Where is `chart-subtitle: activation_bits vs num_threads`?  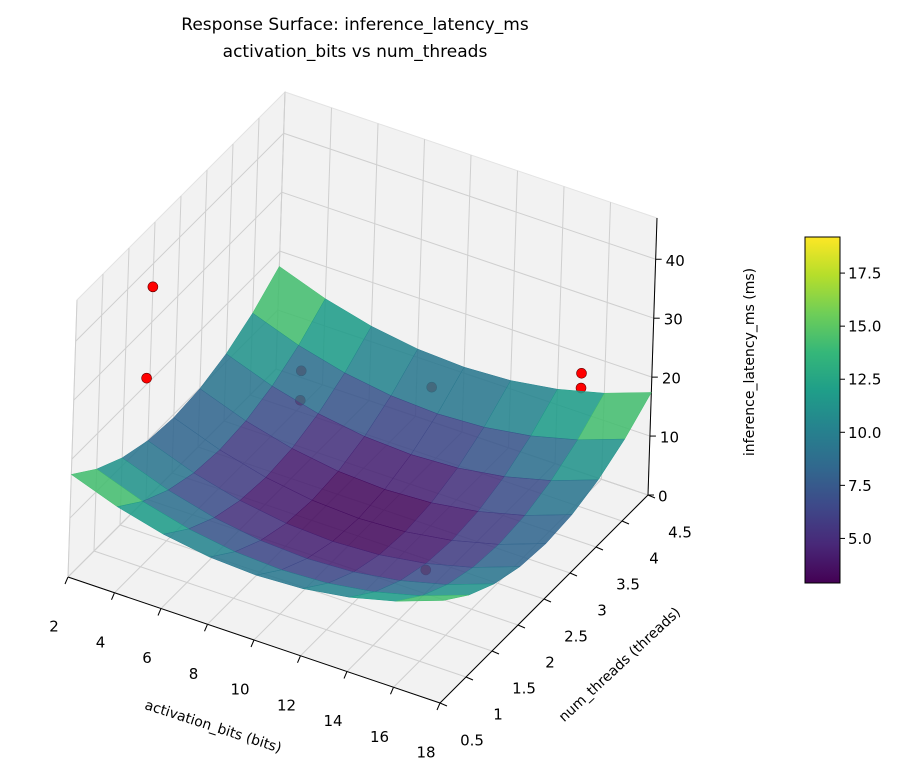 chart-subtitle: activation_bits vs num_threads is located at coordinates (355, 52).